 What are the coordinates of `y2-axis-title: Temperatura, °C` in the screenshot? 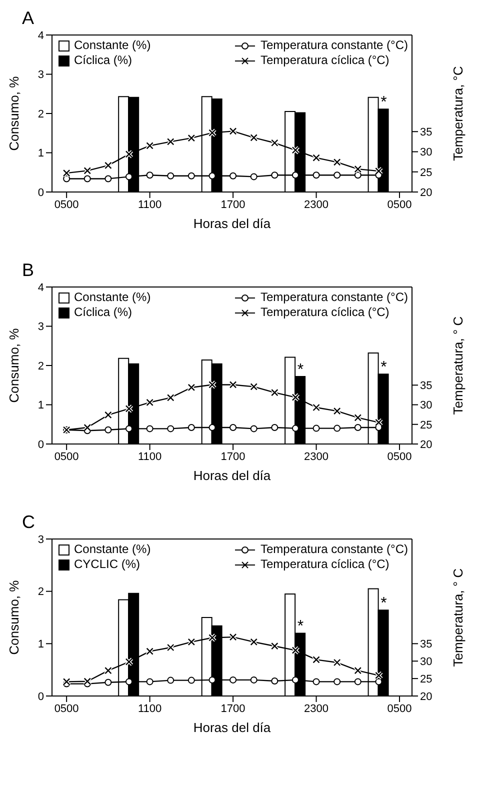 It's located at (458, 113).